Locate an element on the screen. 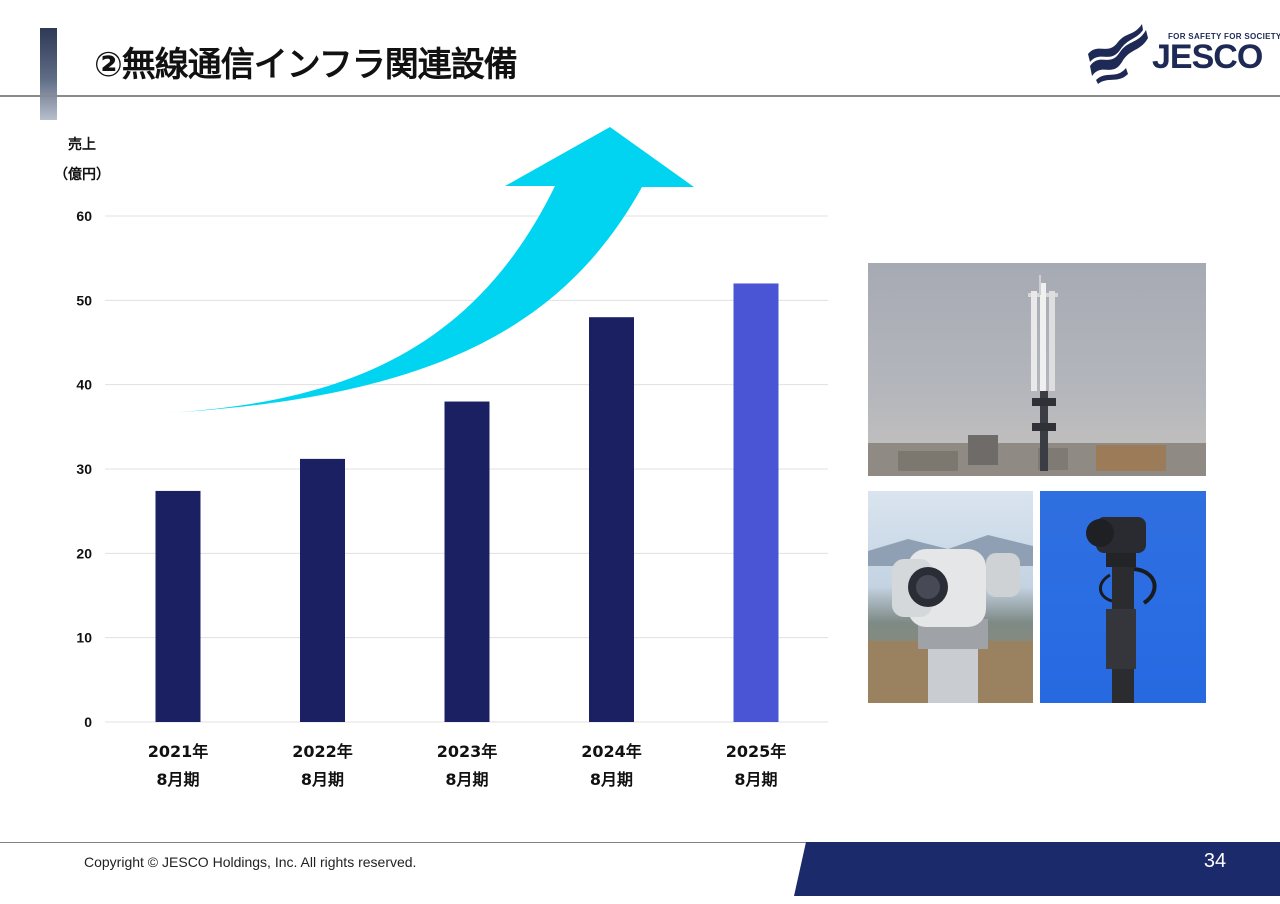 This screenshot has height=904, width=1280. pole-camera-illustration is located at coordinates (1121, 610).